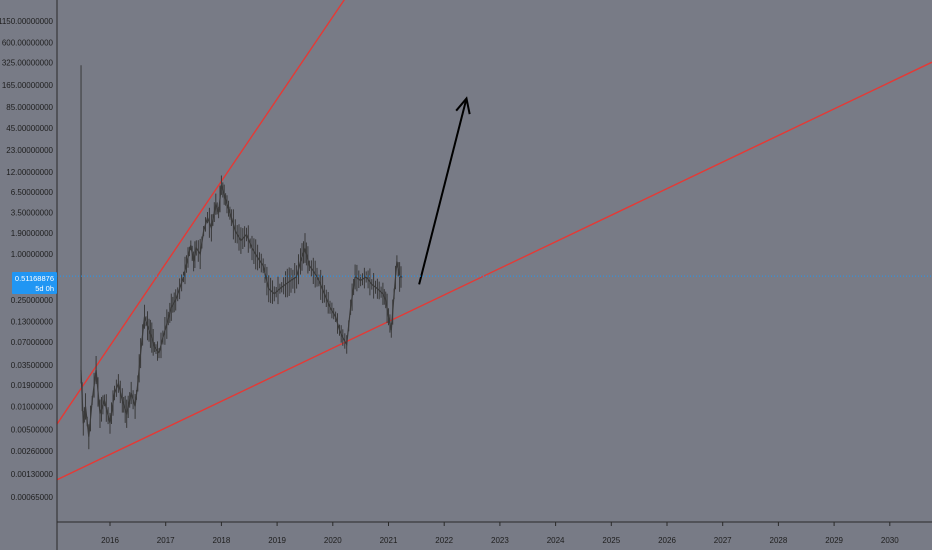 The image size is (932, 550). I want to click on price-badge-value: 0.51168876, so click(34, 278).